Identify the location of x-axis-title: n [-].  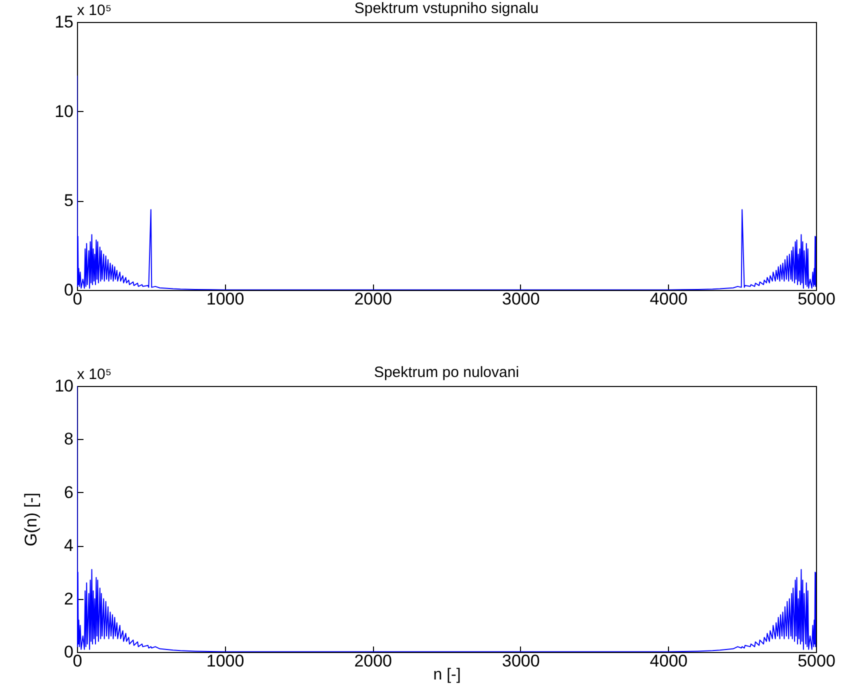
(447, 675).